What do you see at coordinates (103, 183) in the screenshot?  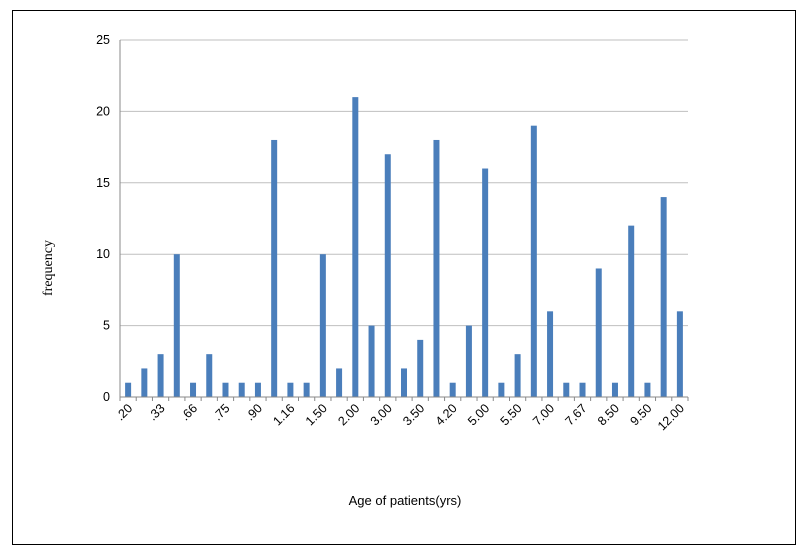 I see `y-tick-label: 15` at bounding box center [103, 183].